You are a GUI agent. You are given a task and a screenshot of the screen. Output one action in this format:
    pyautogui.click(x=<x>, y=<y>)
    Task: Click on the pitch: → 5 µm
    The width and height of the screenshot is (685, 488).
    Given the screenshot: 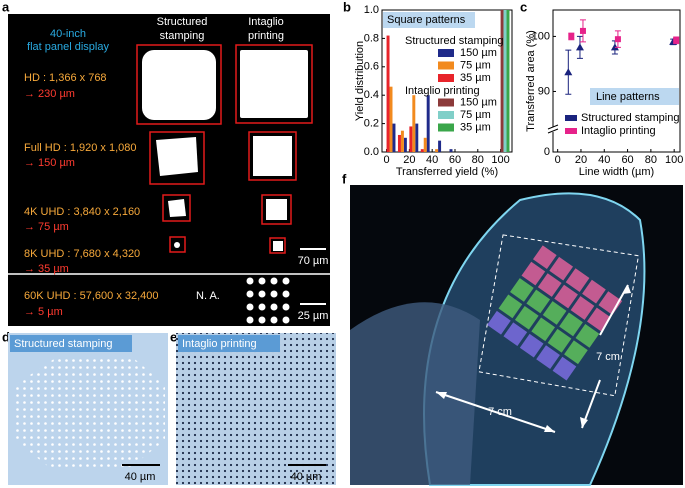 What is the action you would take?
    pyautogui.click(x=43, y=312)
    